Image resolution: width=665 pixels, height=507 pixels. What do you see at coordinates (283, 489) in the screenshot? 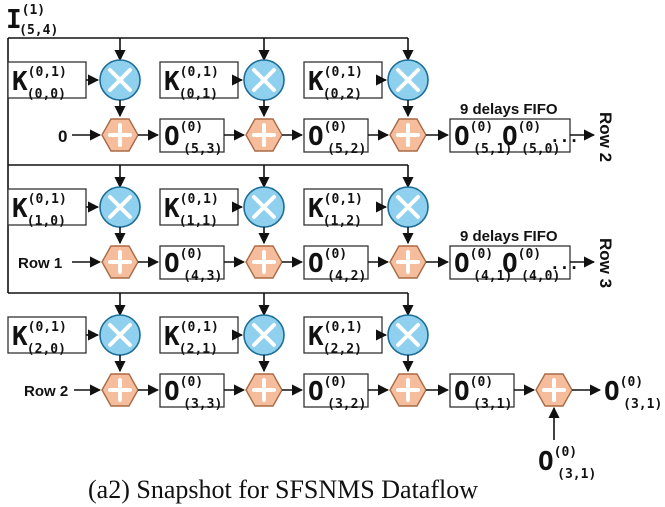
I see `figure-caption: (a2) Snapshot for SFSNMS Dataflow` at bounding box center [283, 489].